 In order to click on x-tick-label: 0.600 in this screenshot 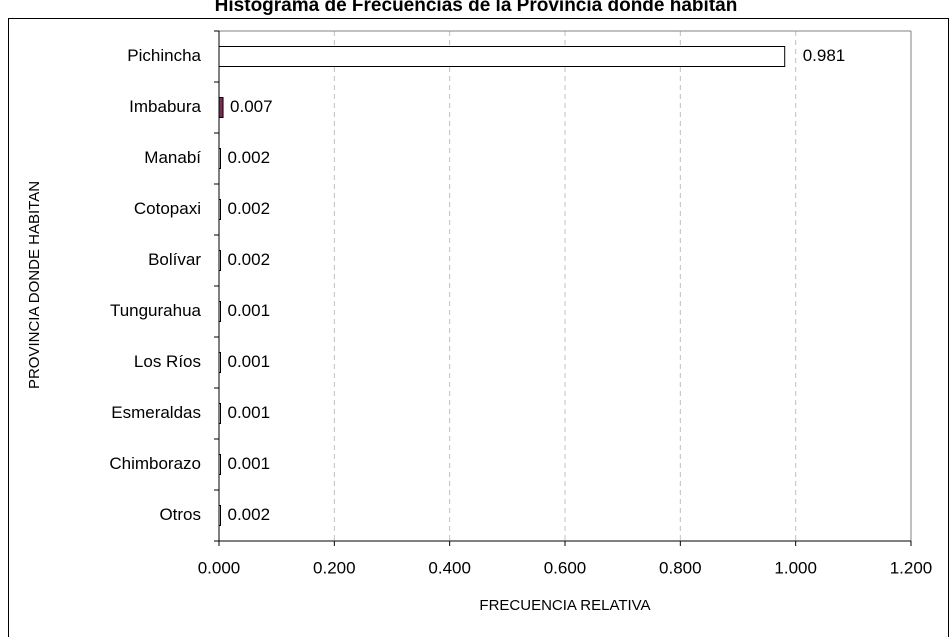, I will do `click(565, 567)`.